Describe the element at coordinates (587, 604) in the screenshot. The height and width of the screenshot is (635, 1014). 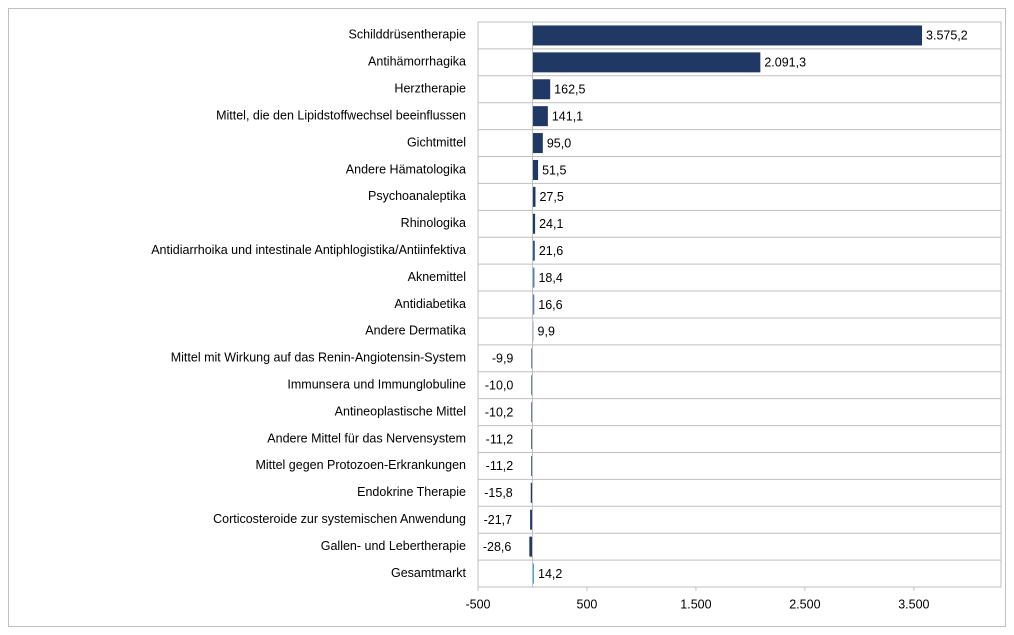
I see `x-tick-label: 500` at that location.